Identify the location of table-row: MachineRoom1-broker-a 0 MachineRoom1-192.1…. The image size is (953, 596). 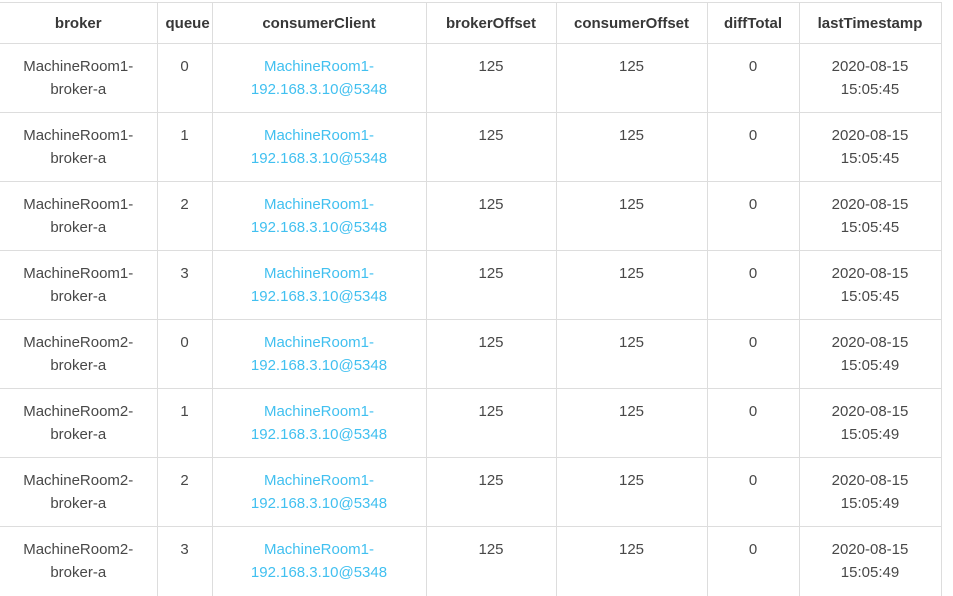
(471, 78).